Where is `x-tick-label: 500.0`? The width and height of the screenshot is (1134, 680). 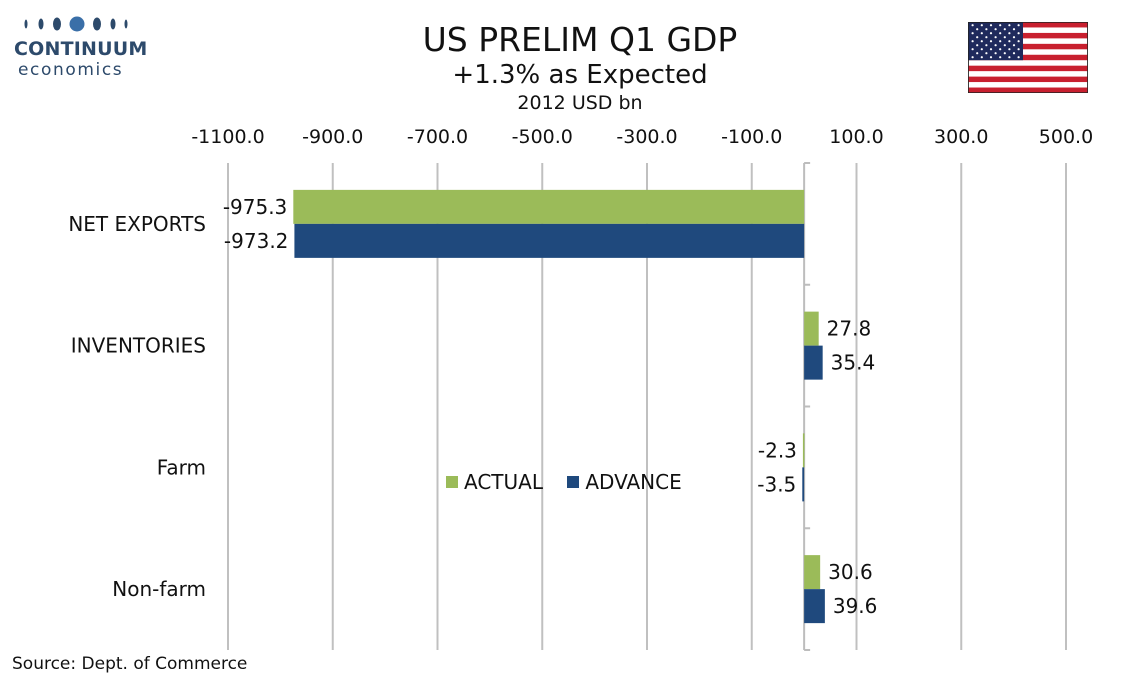
x-tick-label: 500.0 is located at coordinates (1066, 137).